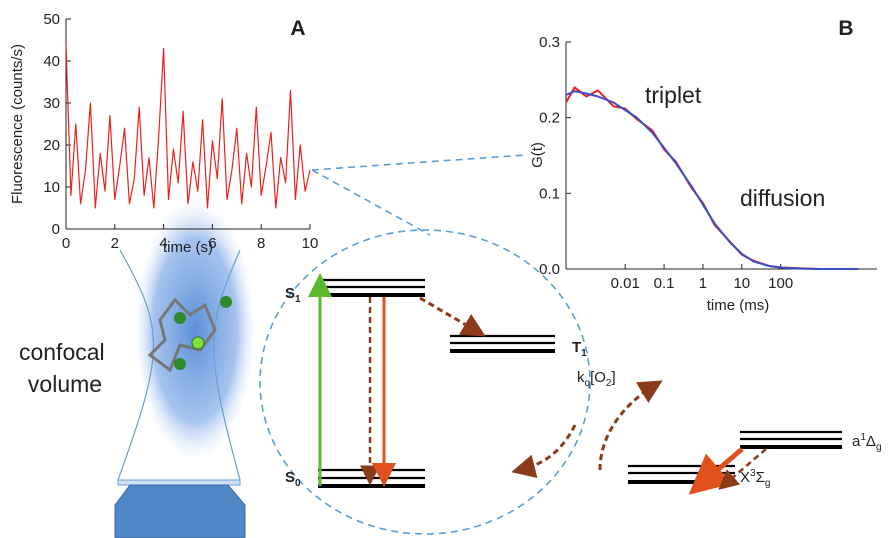  What do you see at coordinates (51, 145) in the screenshot?
I see `y-tick-label: 20` at bounding box center [51, 145].